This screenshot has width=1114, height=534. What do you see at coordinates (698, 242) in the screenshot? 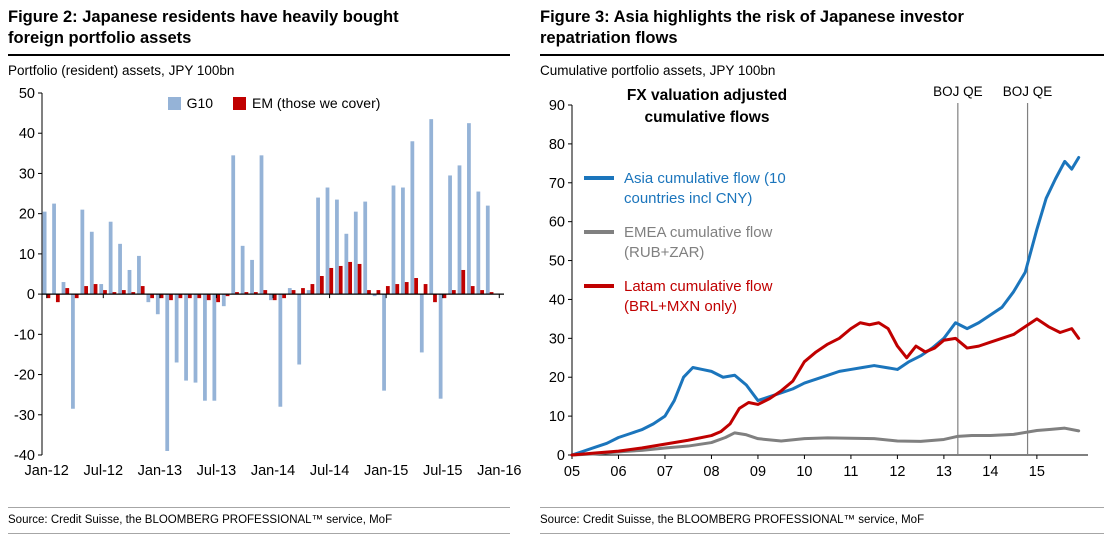
I see `figure3-legend-label-emea: EMEA cumulative flow (RUB+ZAR)` at bounding box center [698, 242].